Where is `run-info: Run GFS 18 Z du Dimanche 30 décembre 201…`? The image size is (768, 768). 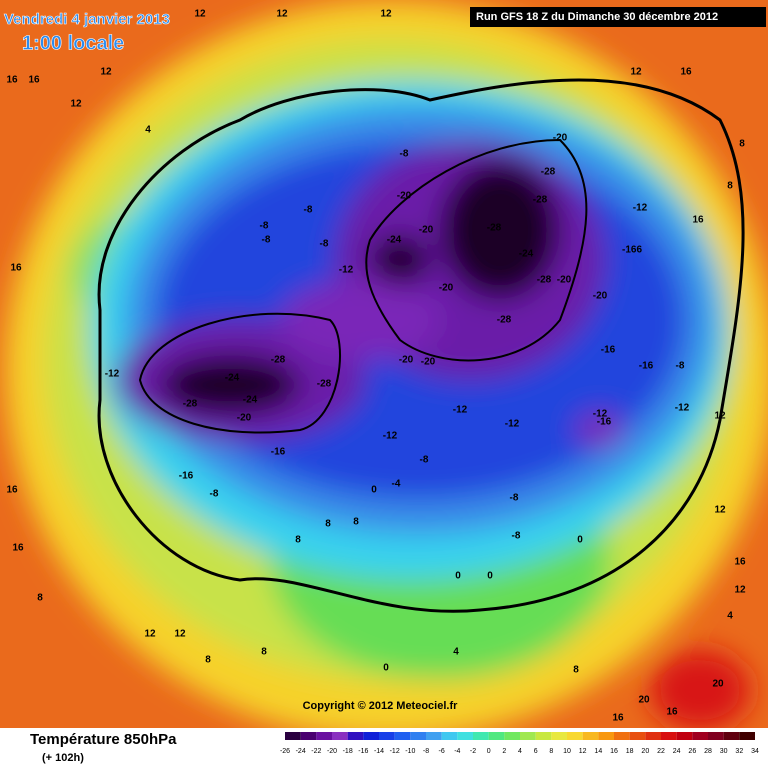
run-info: Run GFS 18 Z du Dimanche 30 décembre 201… is located at coordinates (597, 17).